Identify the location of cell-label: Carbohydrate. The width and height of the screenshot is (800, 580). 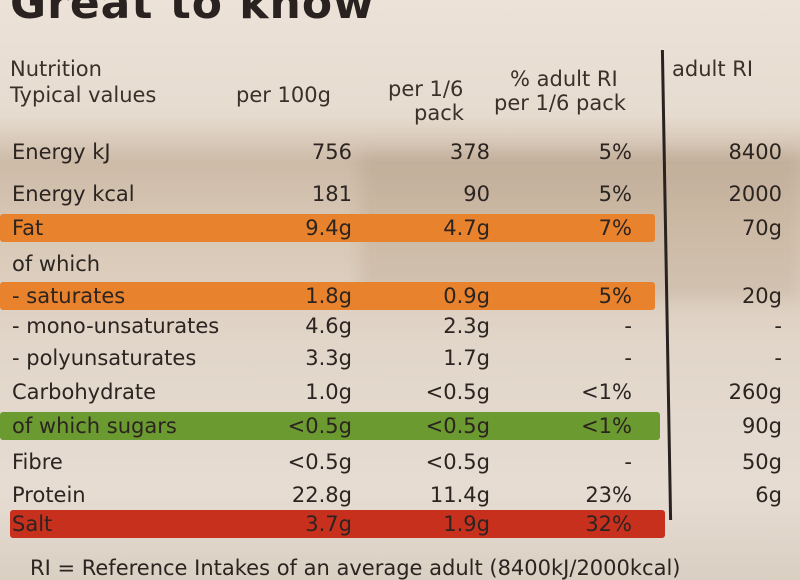
(84, 392).